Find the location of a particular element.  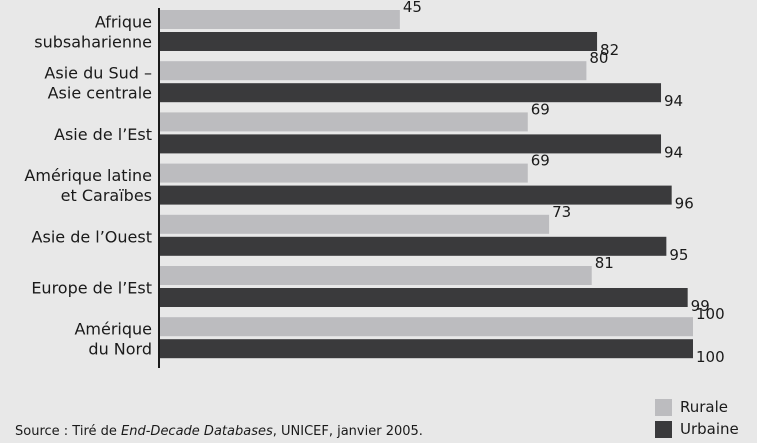

legend-swatch-rurale is located at coordinates (663, 407).